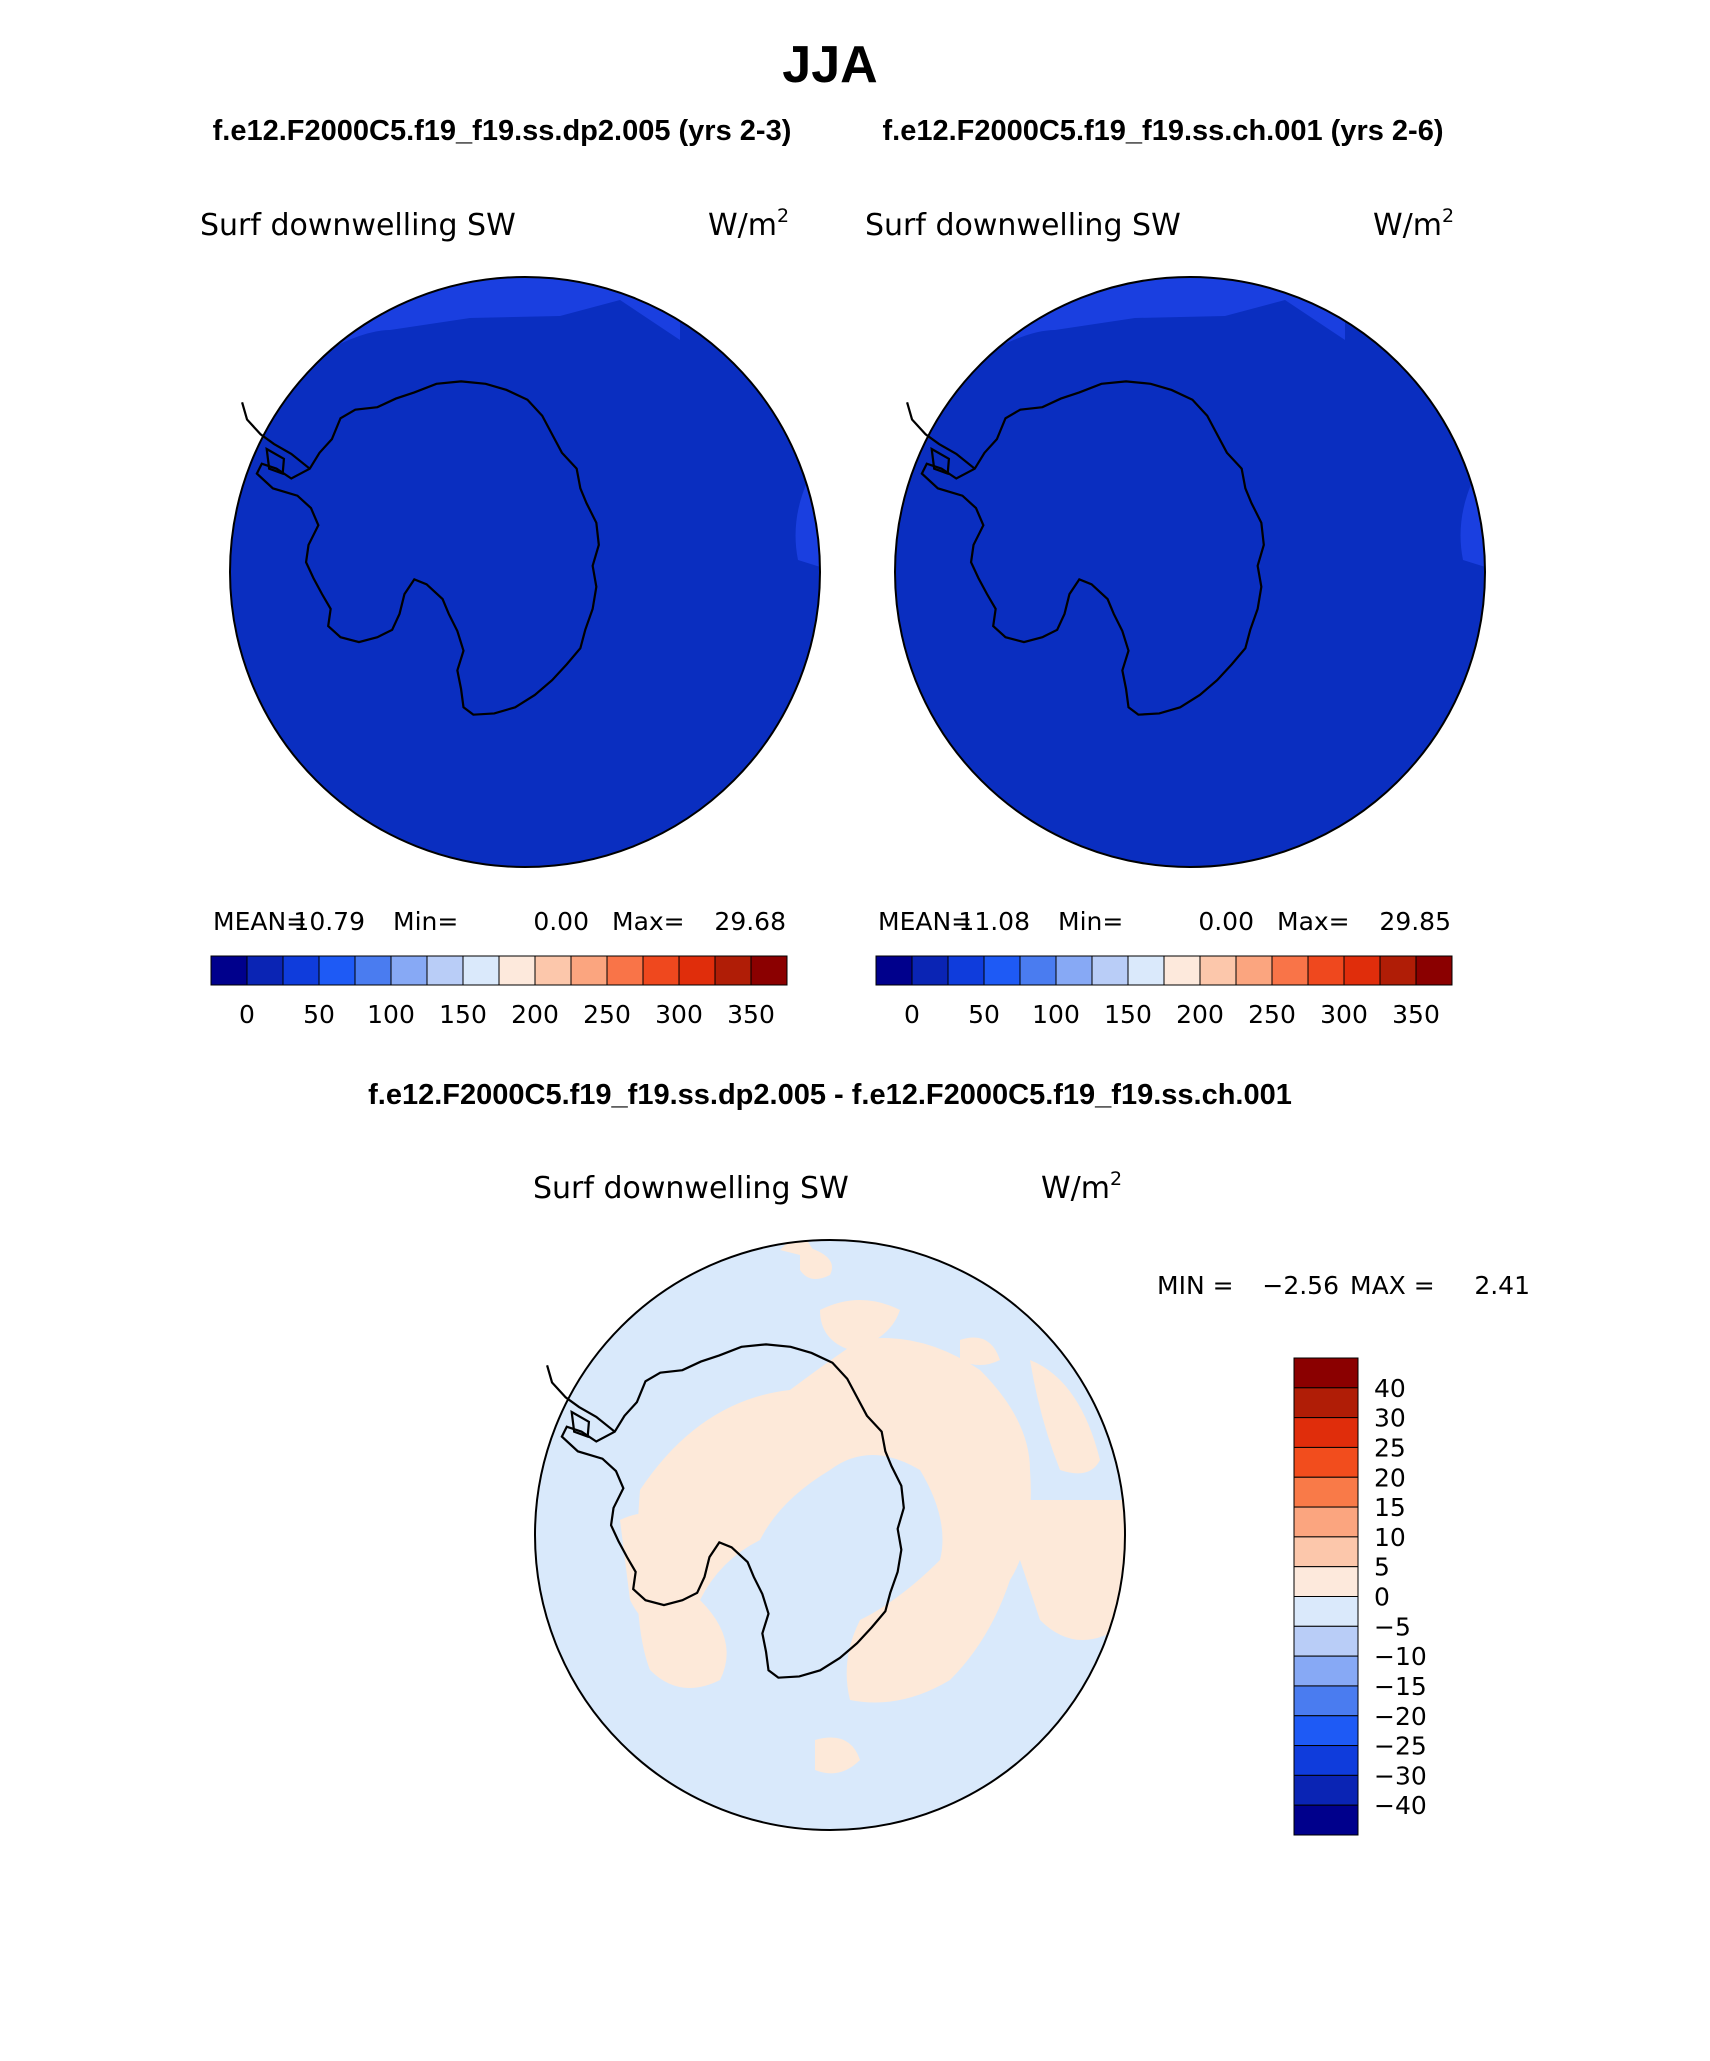 This screenshot has height=2061, width=1710. I want to click on legend-label: 10, so click(1390, 1537).